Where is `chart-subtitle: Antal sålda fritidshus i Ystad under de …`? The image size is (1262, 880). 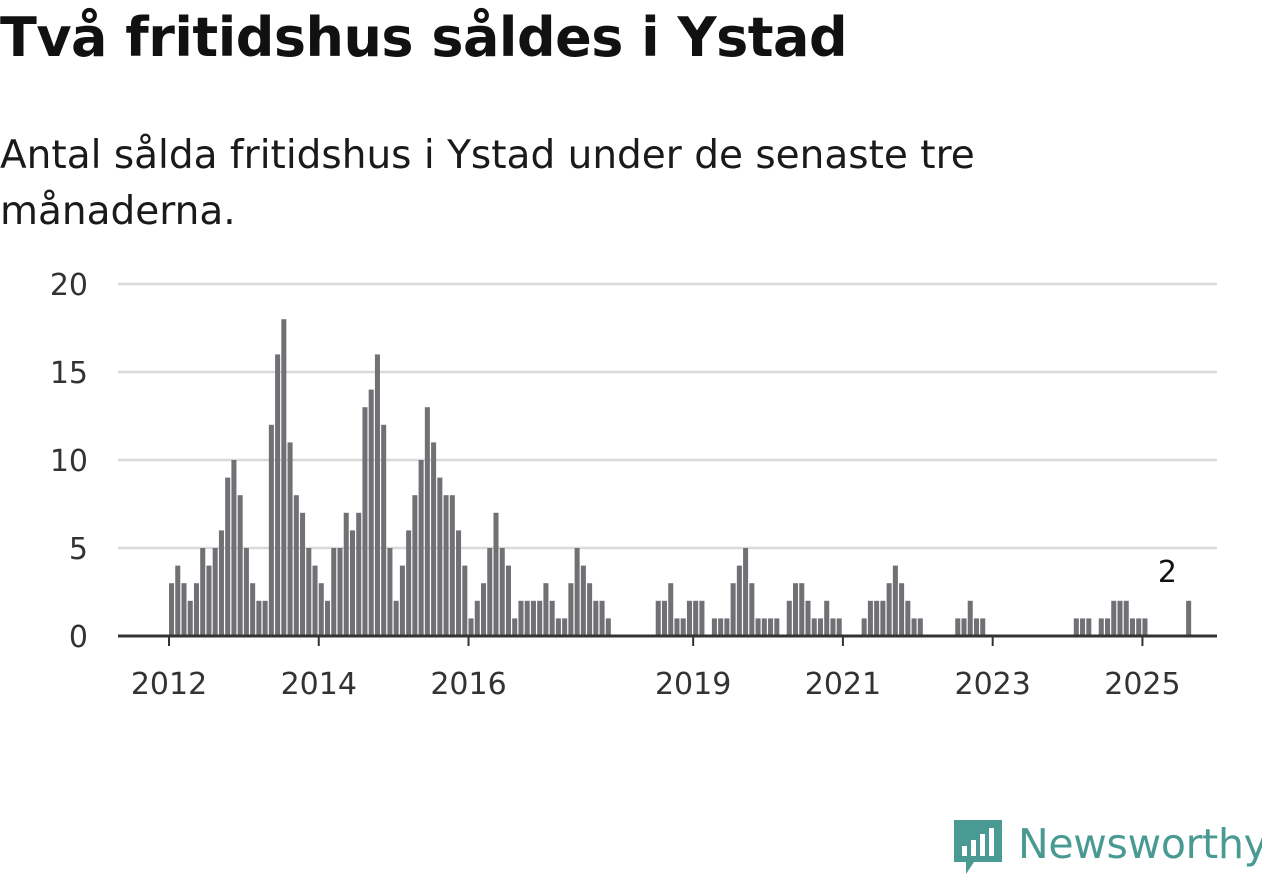
chart-subtitle: Antal sålda fritidshus i Ystad under de … is located at coordinates (487, 183).